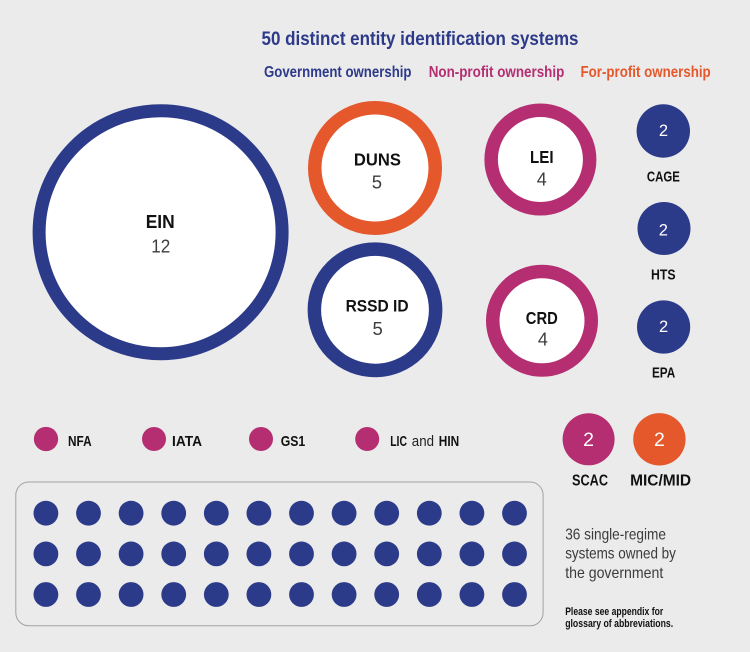  I want to click on svg-text: HIN, so click(449, 442).